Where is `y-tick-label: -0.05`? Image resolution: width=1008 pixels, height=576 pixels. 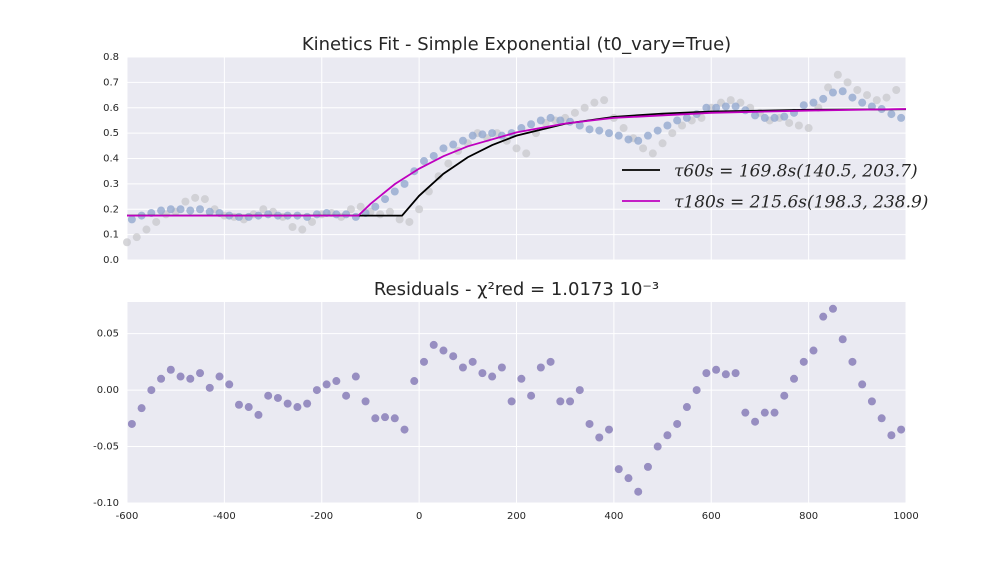
y-tick-label: -0.05 is located at coordinates (106, 447).